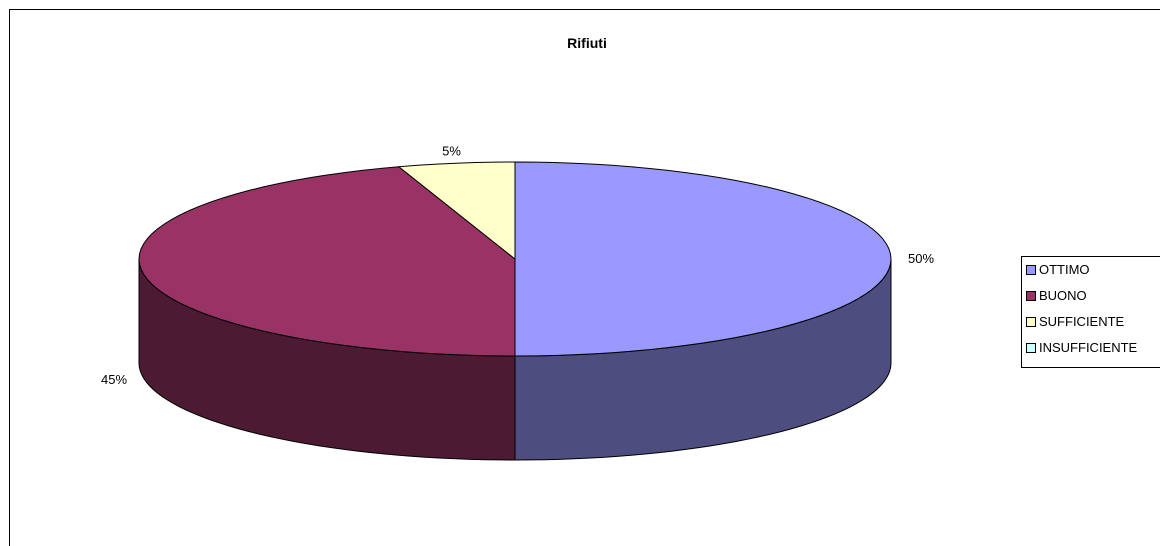 The height and width of the screenshot is (546, 1160). Describe the element at coordinates (587, 43) in the screenshot. I see `chart-title: Rifiuti` at that location.